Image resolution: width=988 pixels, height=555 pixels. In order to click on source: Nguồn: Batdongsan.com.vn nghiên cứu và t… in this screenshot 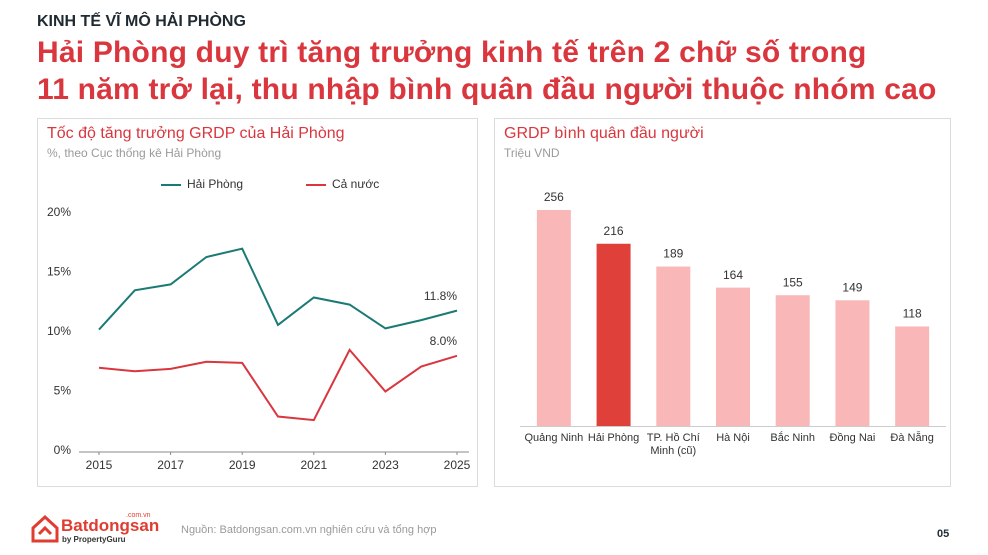, I will do `click(309, 530)`.